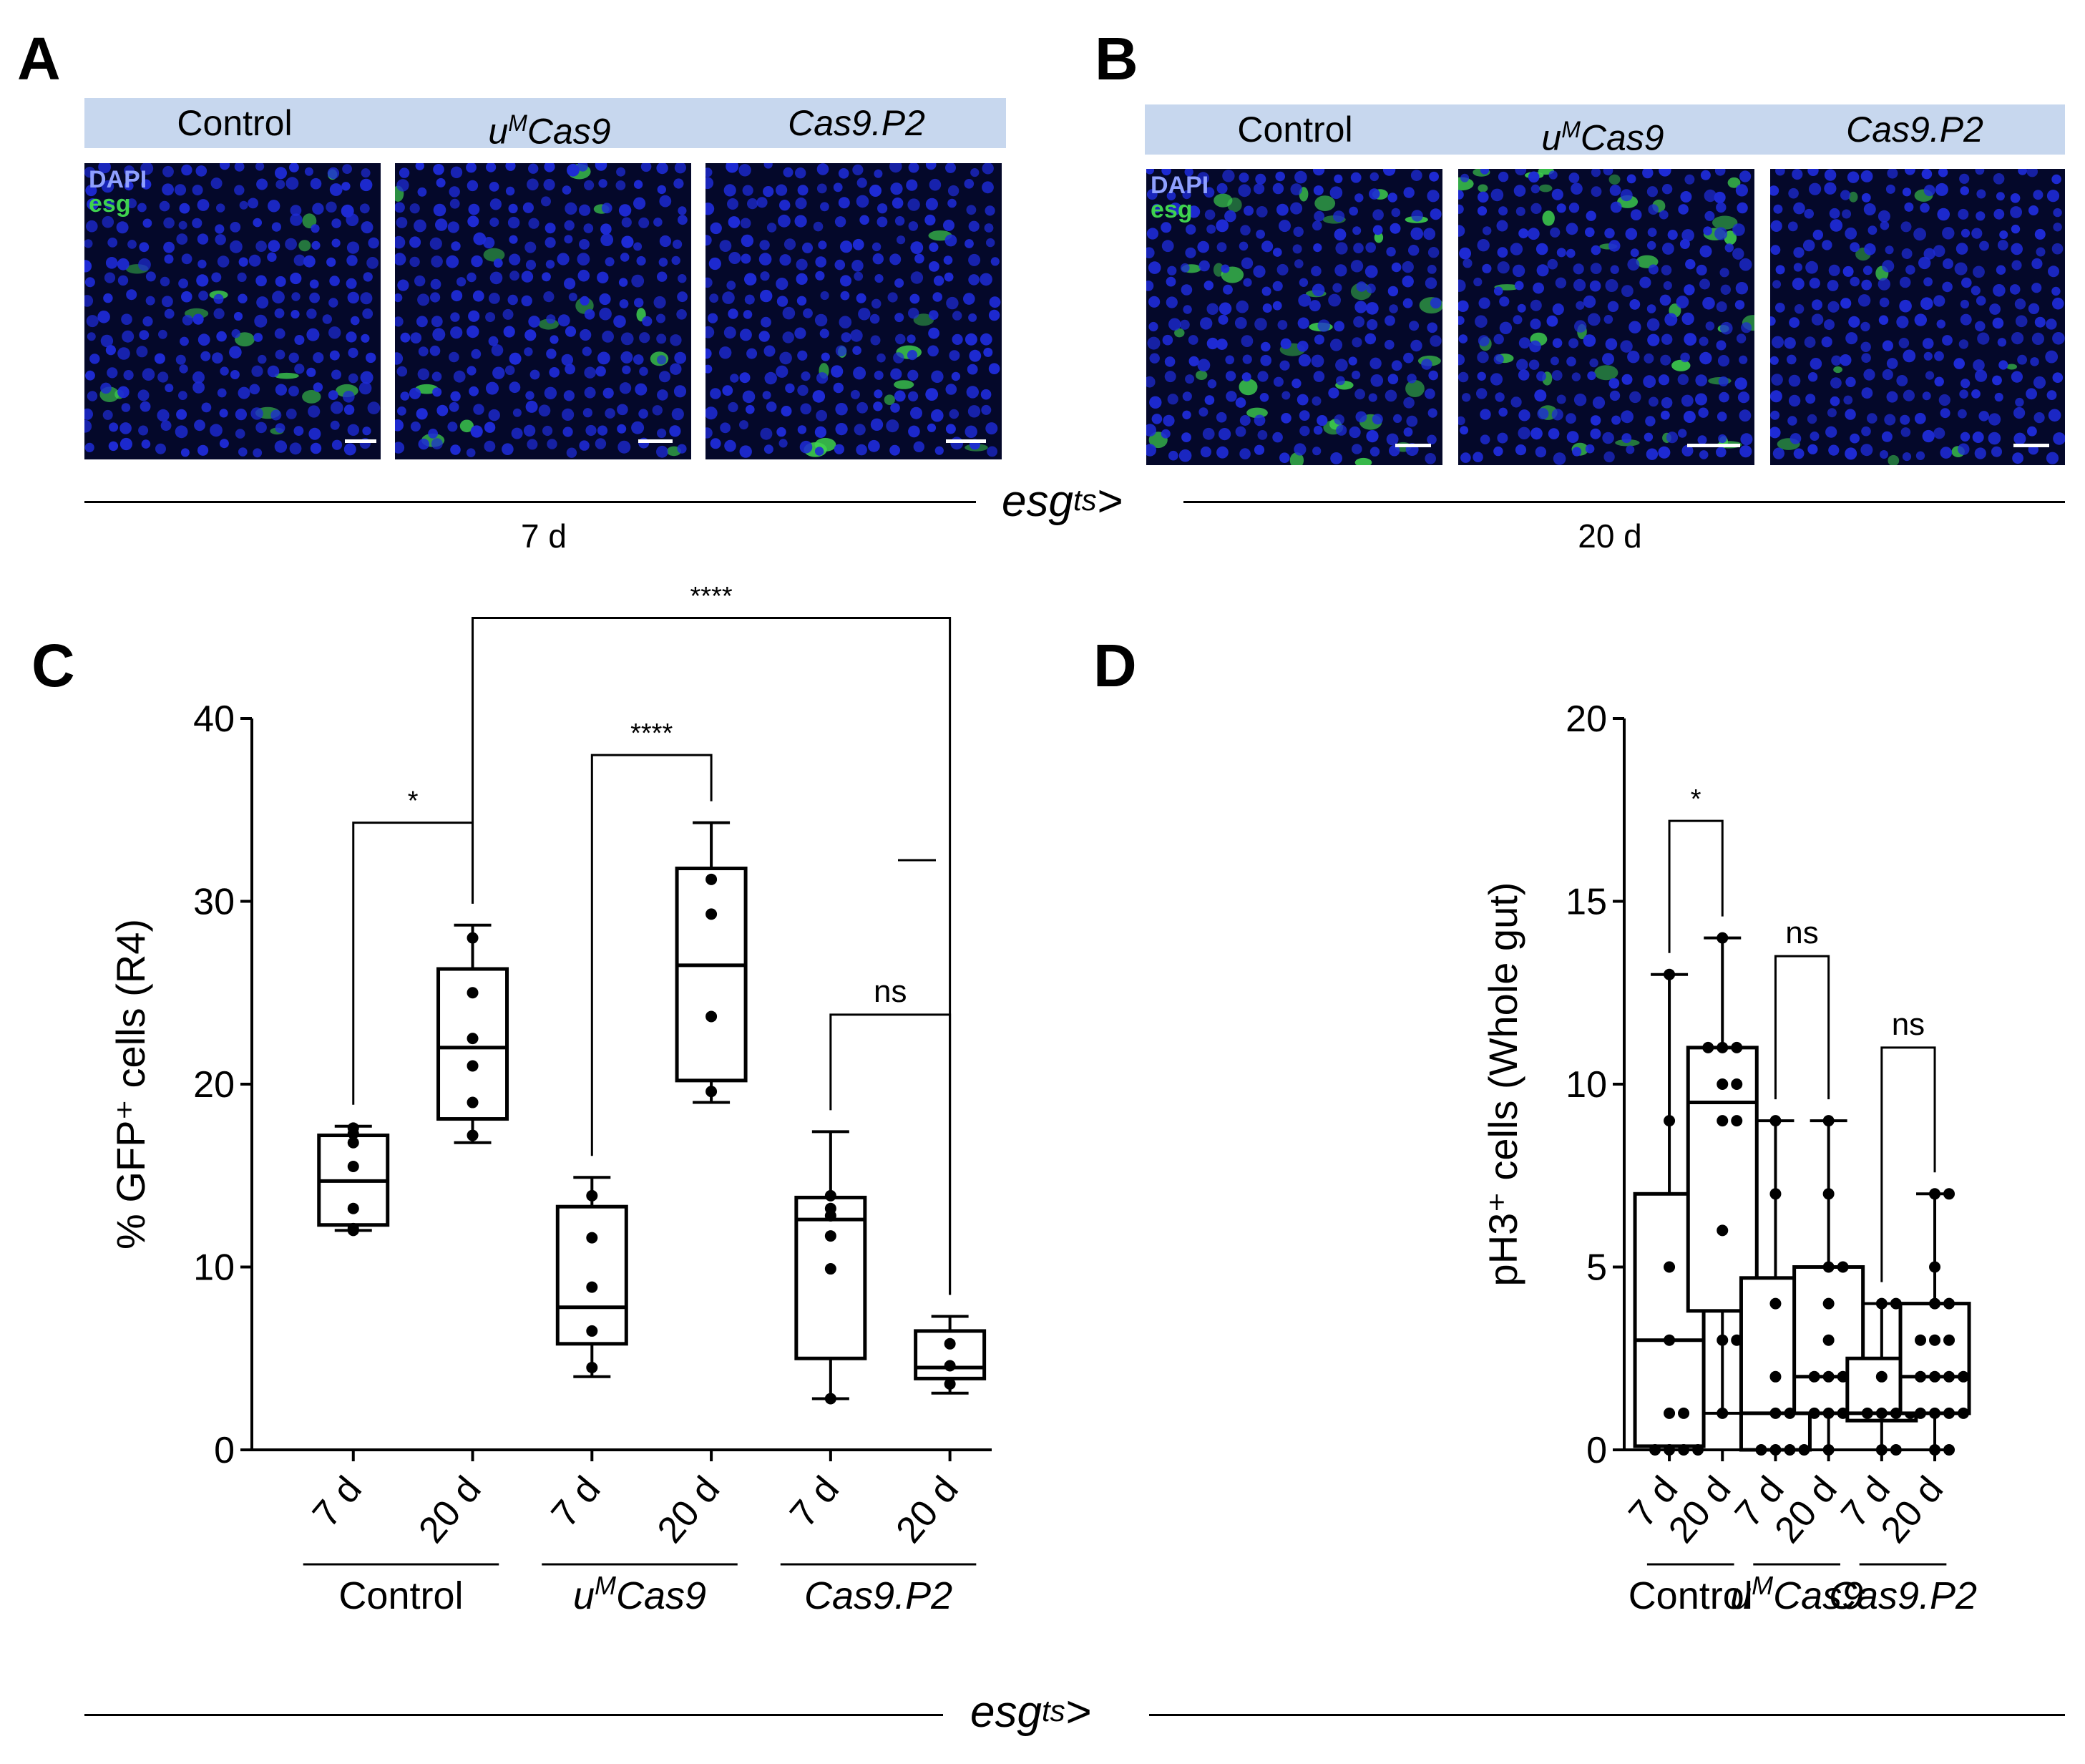 The image size is (2085, 1764). Describe the element at coordinates (966, 441) in the screenshot. I see `scale-bar` at that location.